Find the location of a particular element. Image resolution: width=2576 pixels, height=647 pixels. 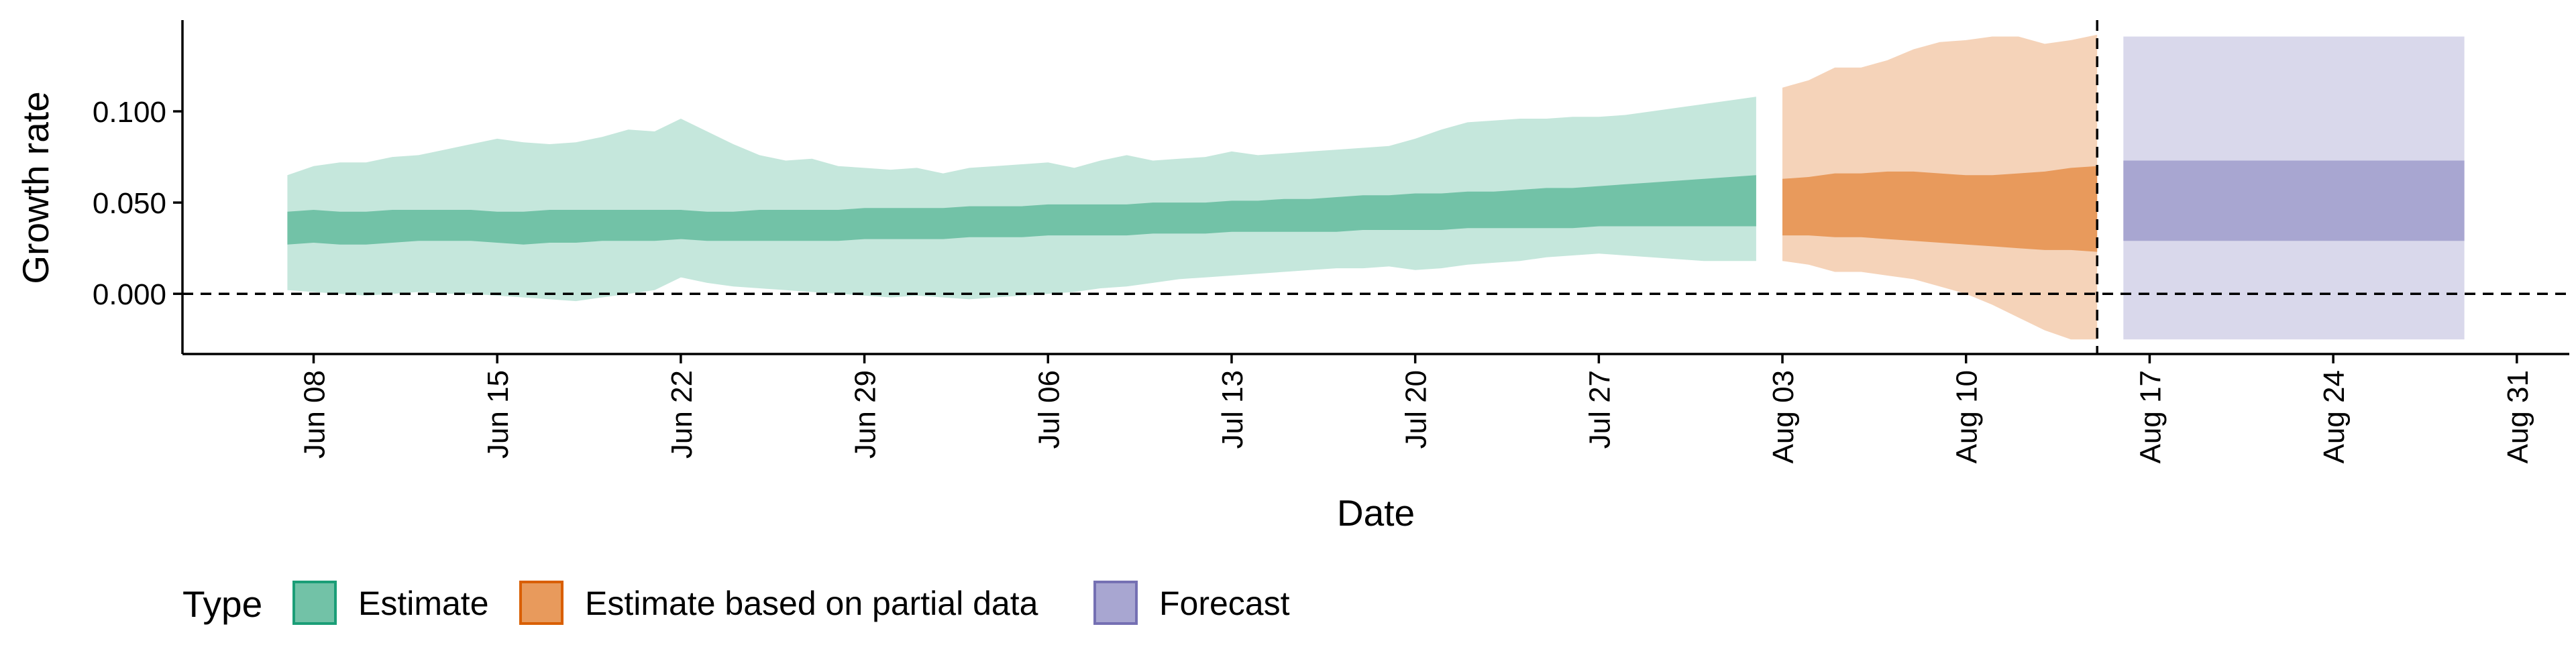

y-ticks: 0.000 0.050 0.100 is located at coordinates (137, 204).